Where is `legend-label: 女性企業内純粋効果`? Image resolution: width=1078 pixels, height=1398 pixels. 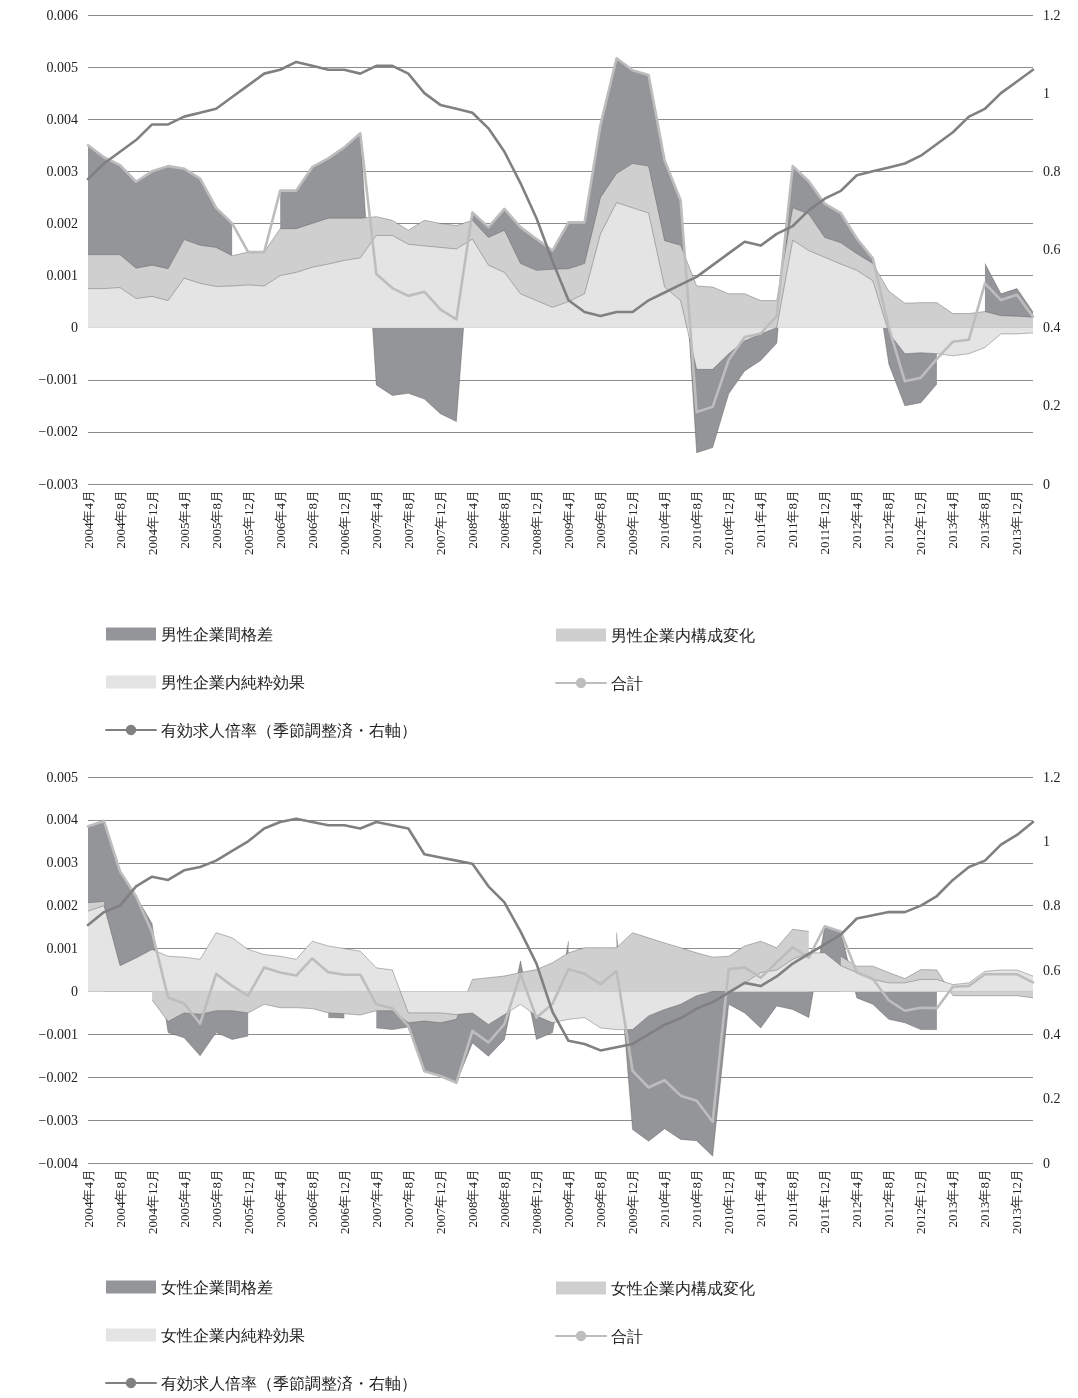 legend-label: 女性企業内純粋効果 is located at coordinates (233, 1335).